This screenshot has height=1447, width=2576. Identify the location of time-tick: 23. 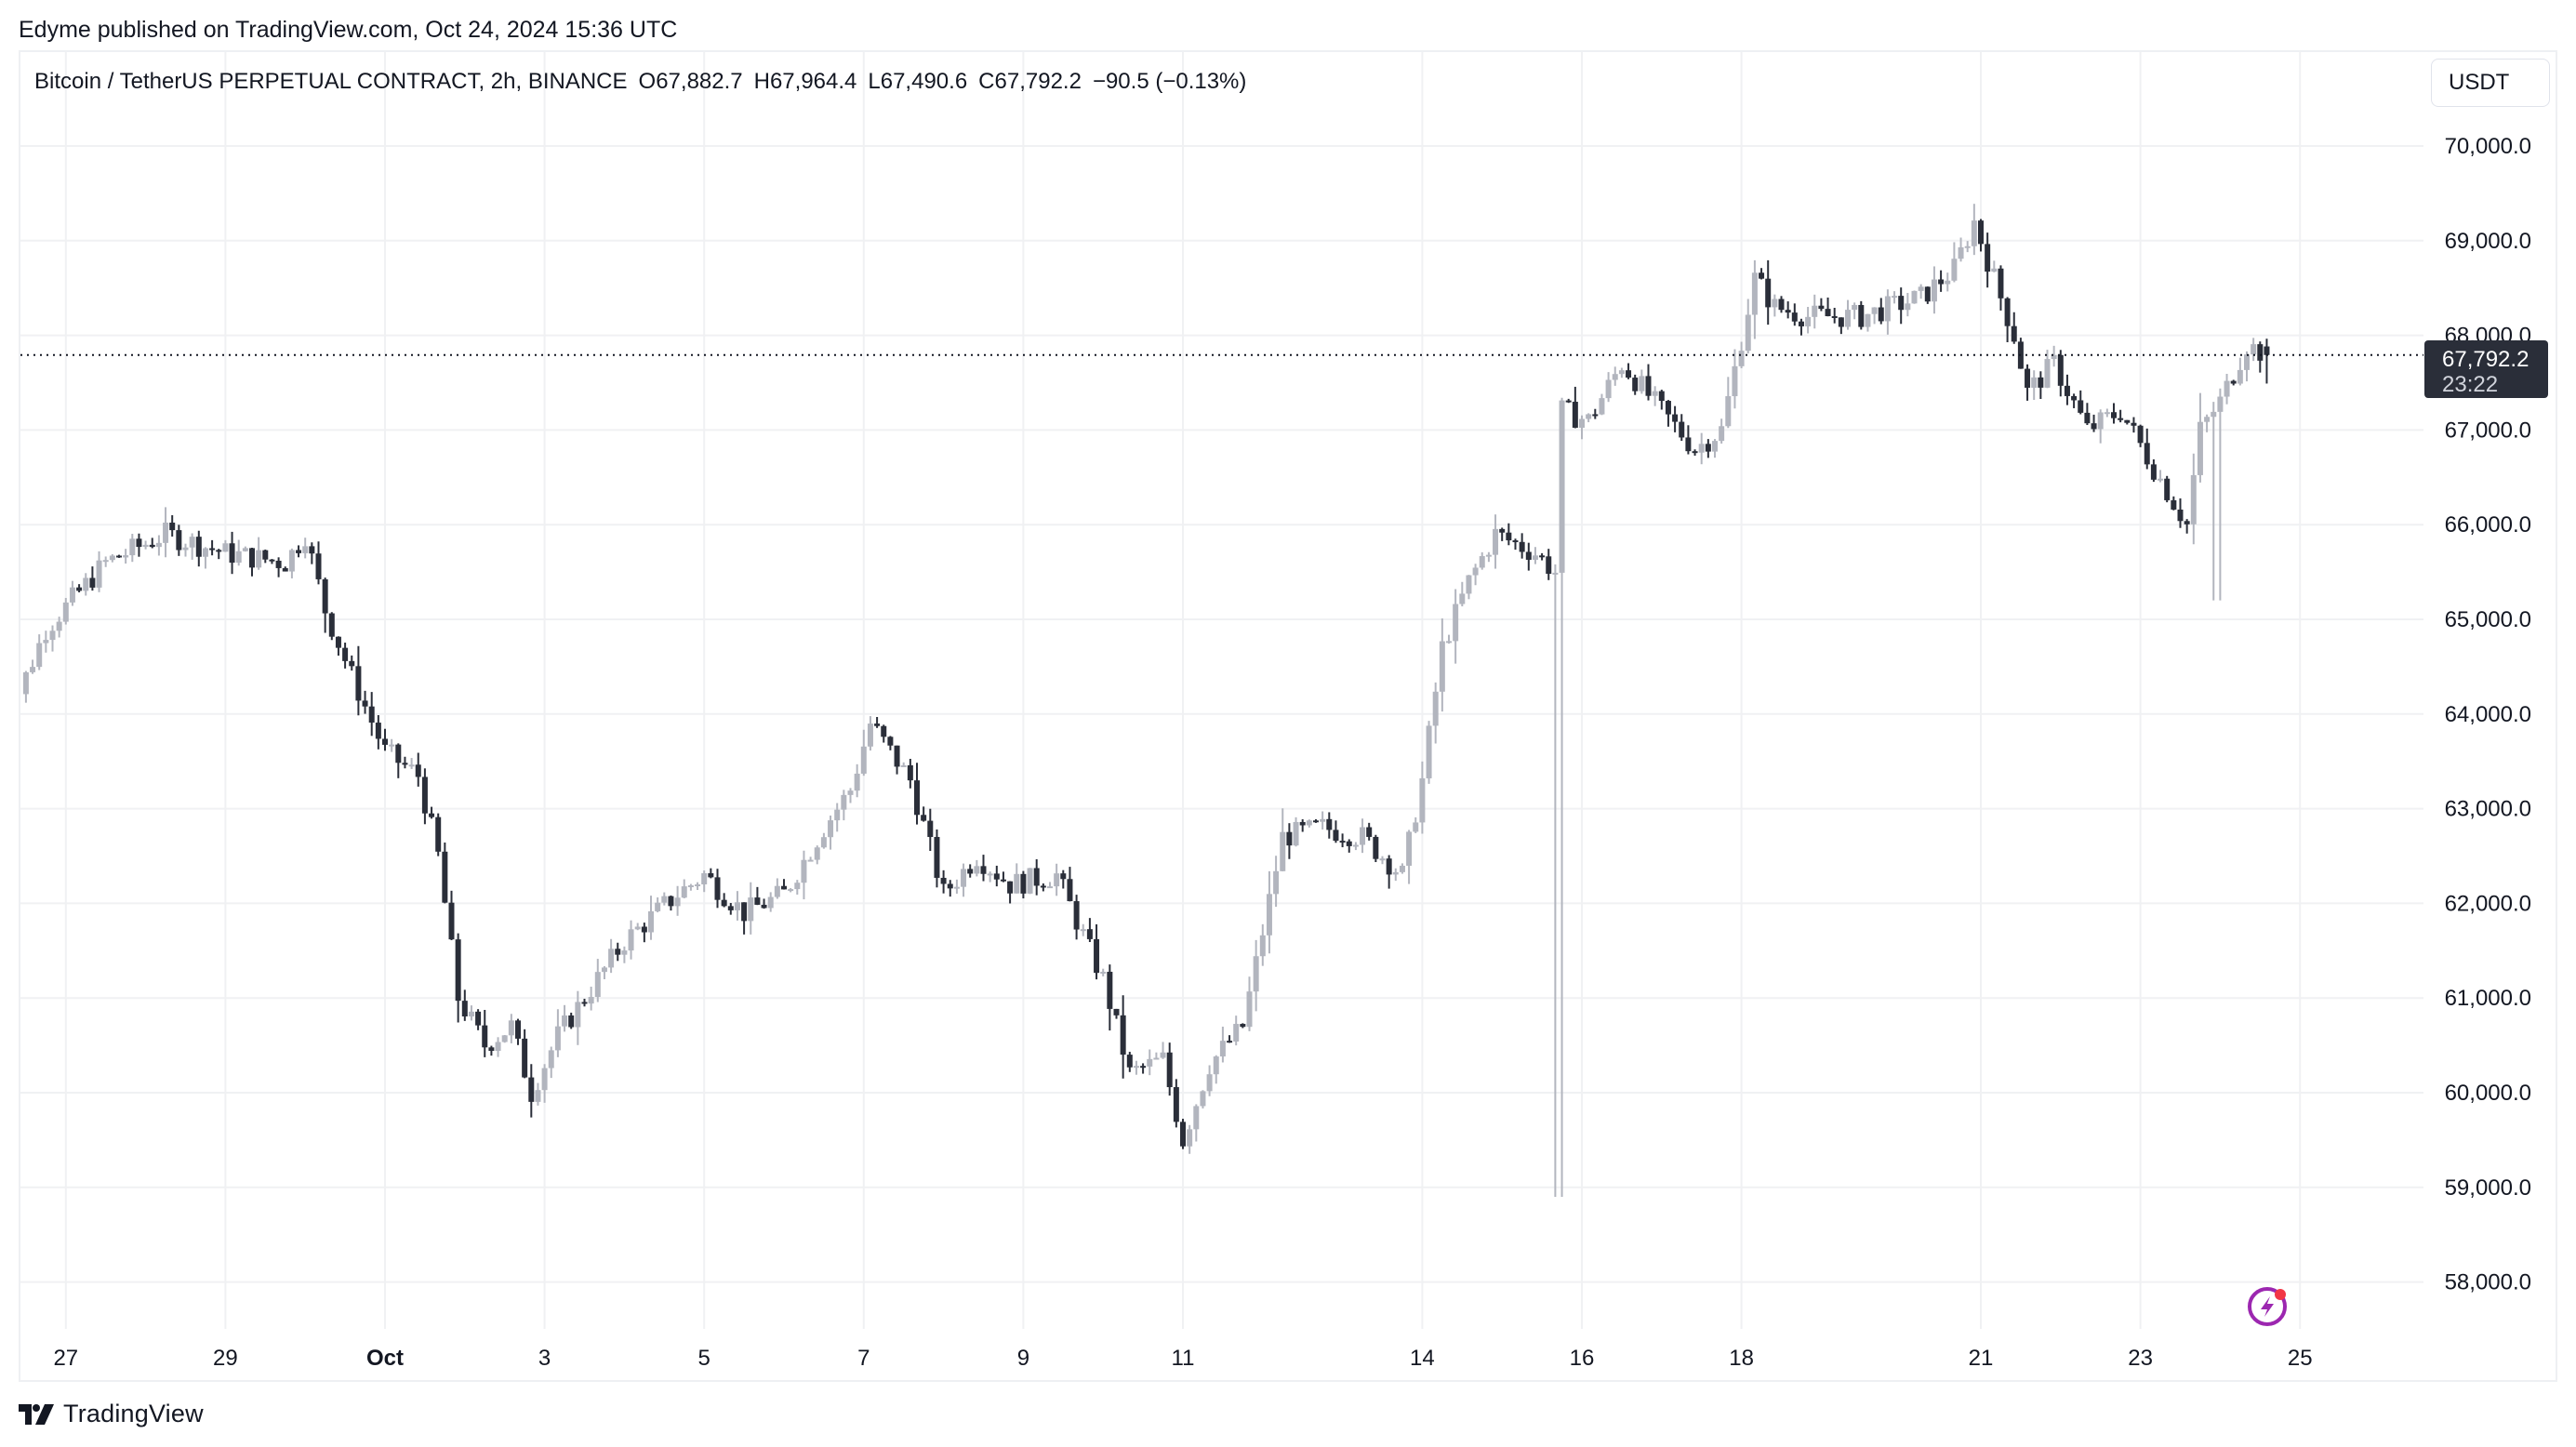
(2140, 1358).